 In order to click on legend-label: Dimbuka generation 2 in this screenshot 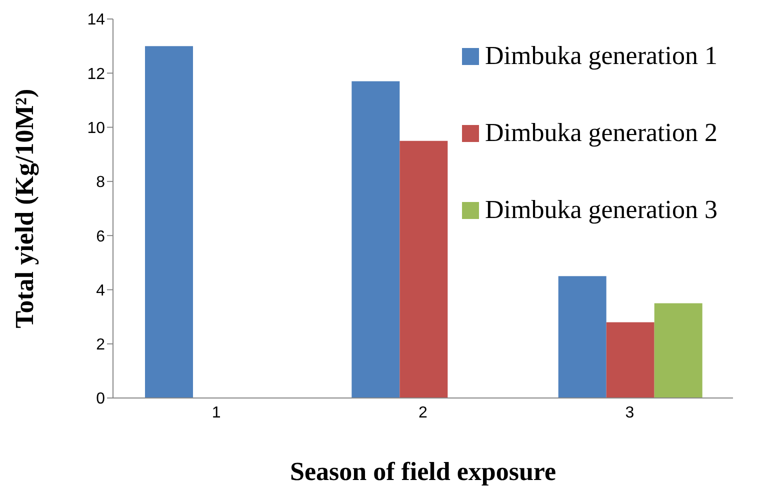, I will do `click(601, 133)`.